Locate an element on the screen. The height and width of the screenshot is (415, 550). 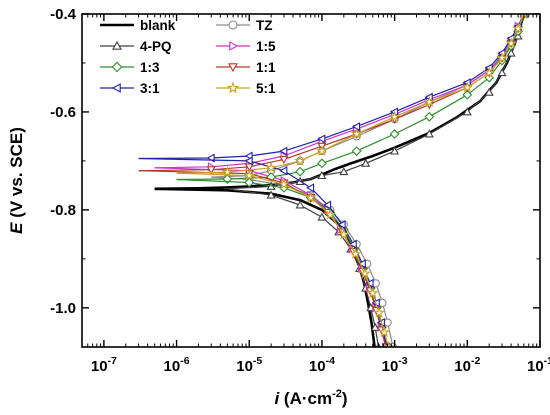
legend-label: 1:5 is located at coordinates (266, 46).